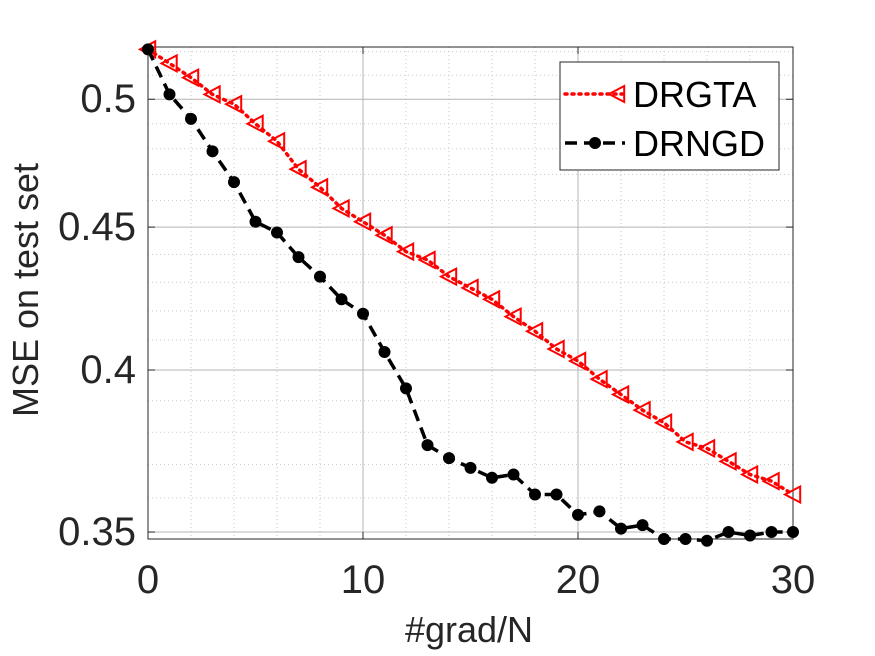 This screenshot has height=656, width=875. Describe the element at coordinates (616, 94) in the screenshot. I see `legend-marker-drgta` at that location.